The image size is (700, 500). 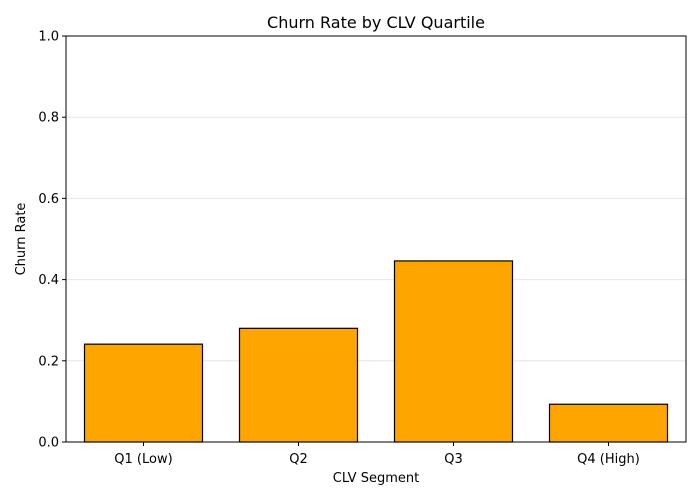 What do you see at coordinates (48, 118) in the screenshot?
I see `y-tick-label: 0.8` at bounding box center [48, 118].